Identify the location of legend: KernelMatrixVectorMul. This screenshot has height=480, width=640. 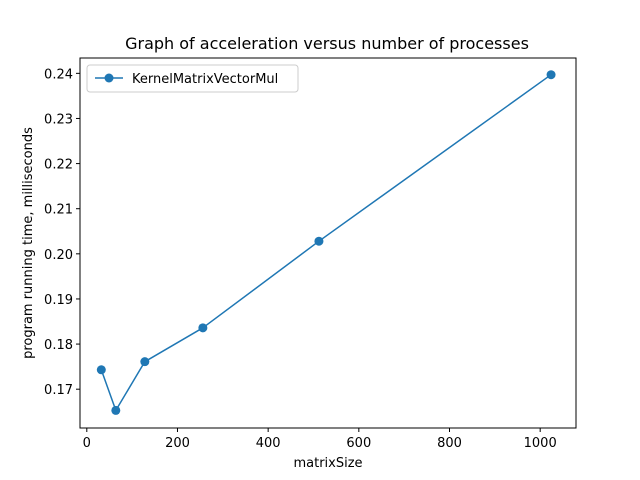
(192, 78).